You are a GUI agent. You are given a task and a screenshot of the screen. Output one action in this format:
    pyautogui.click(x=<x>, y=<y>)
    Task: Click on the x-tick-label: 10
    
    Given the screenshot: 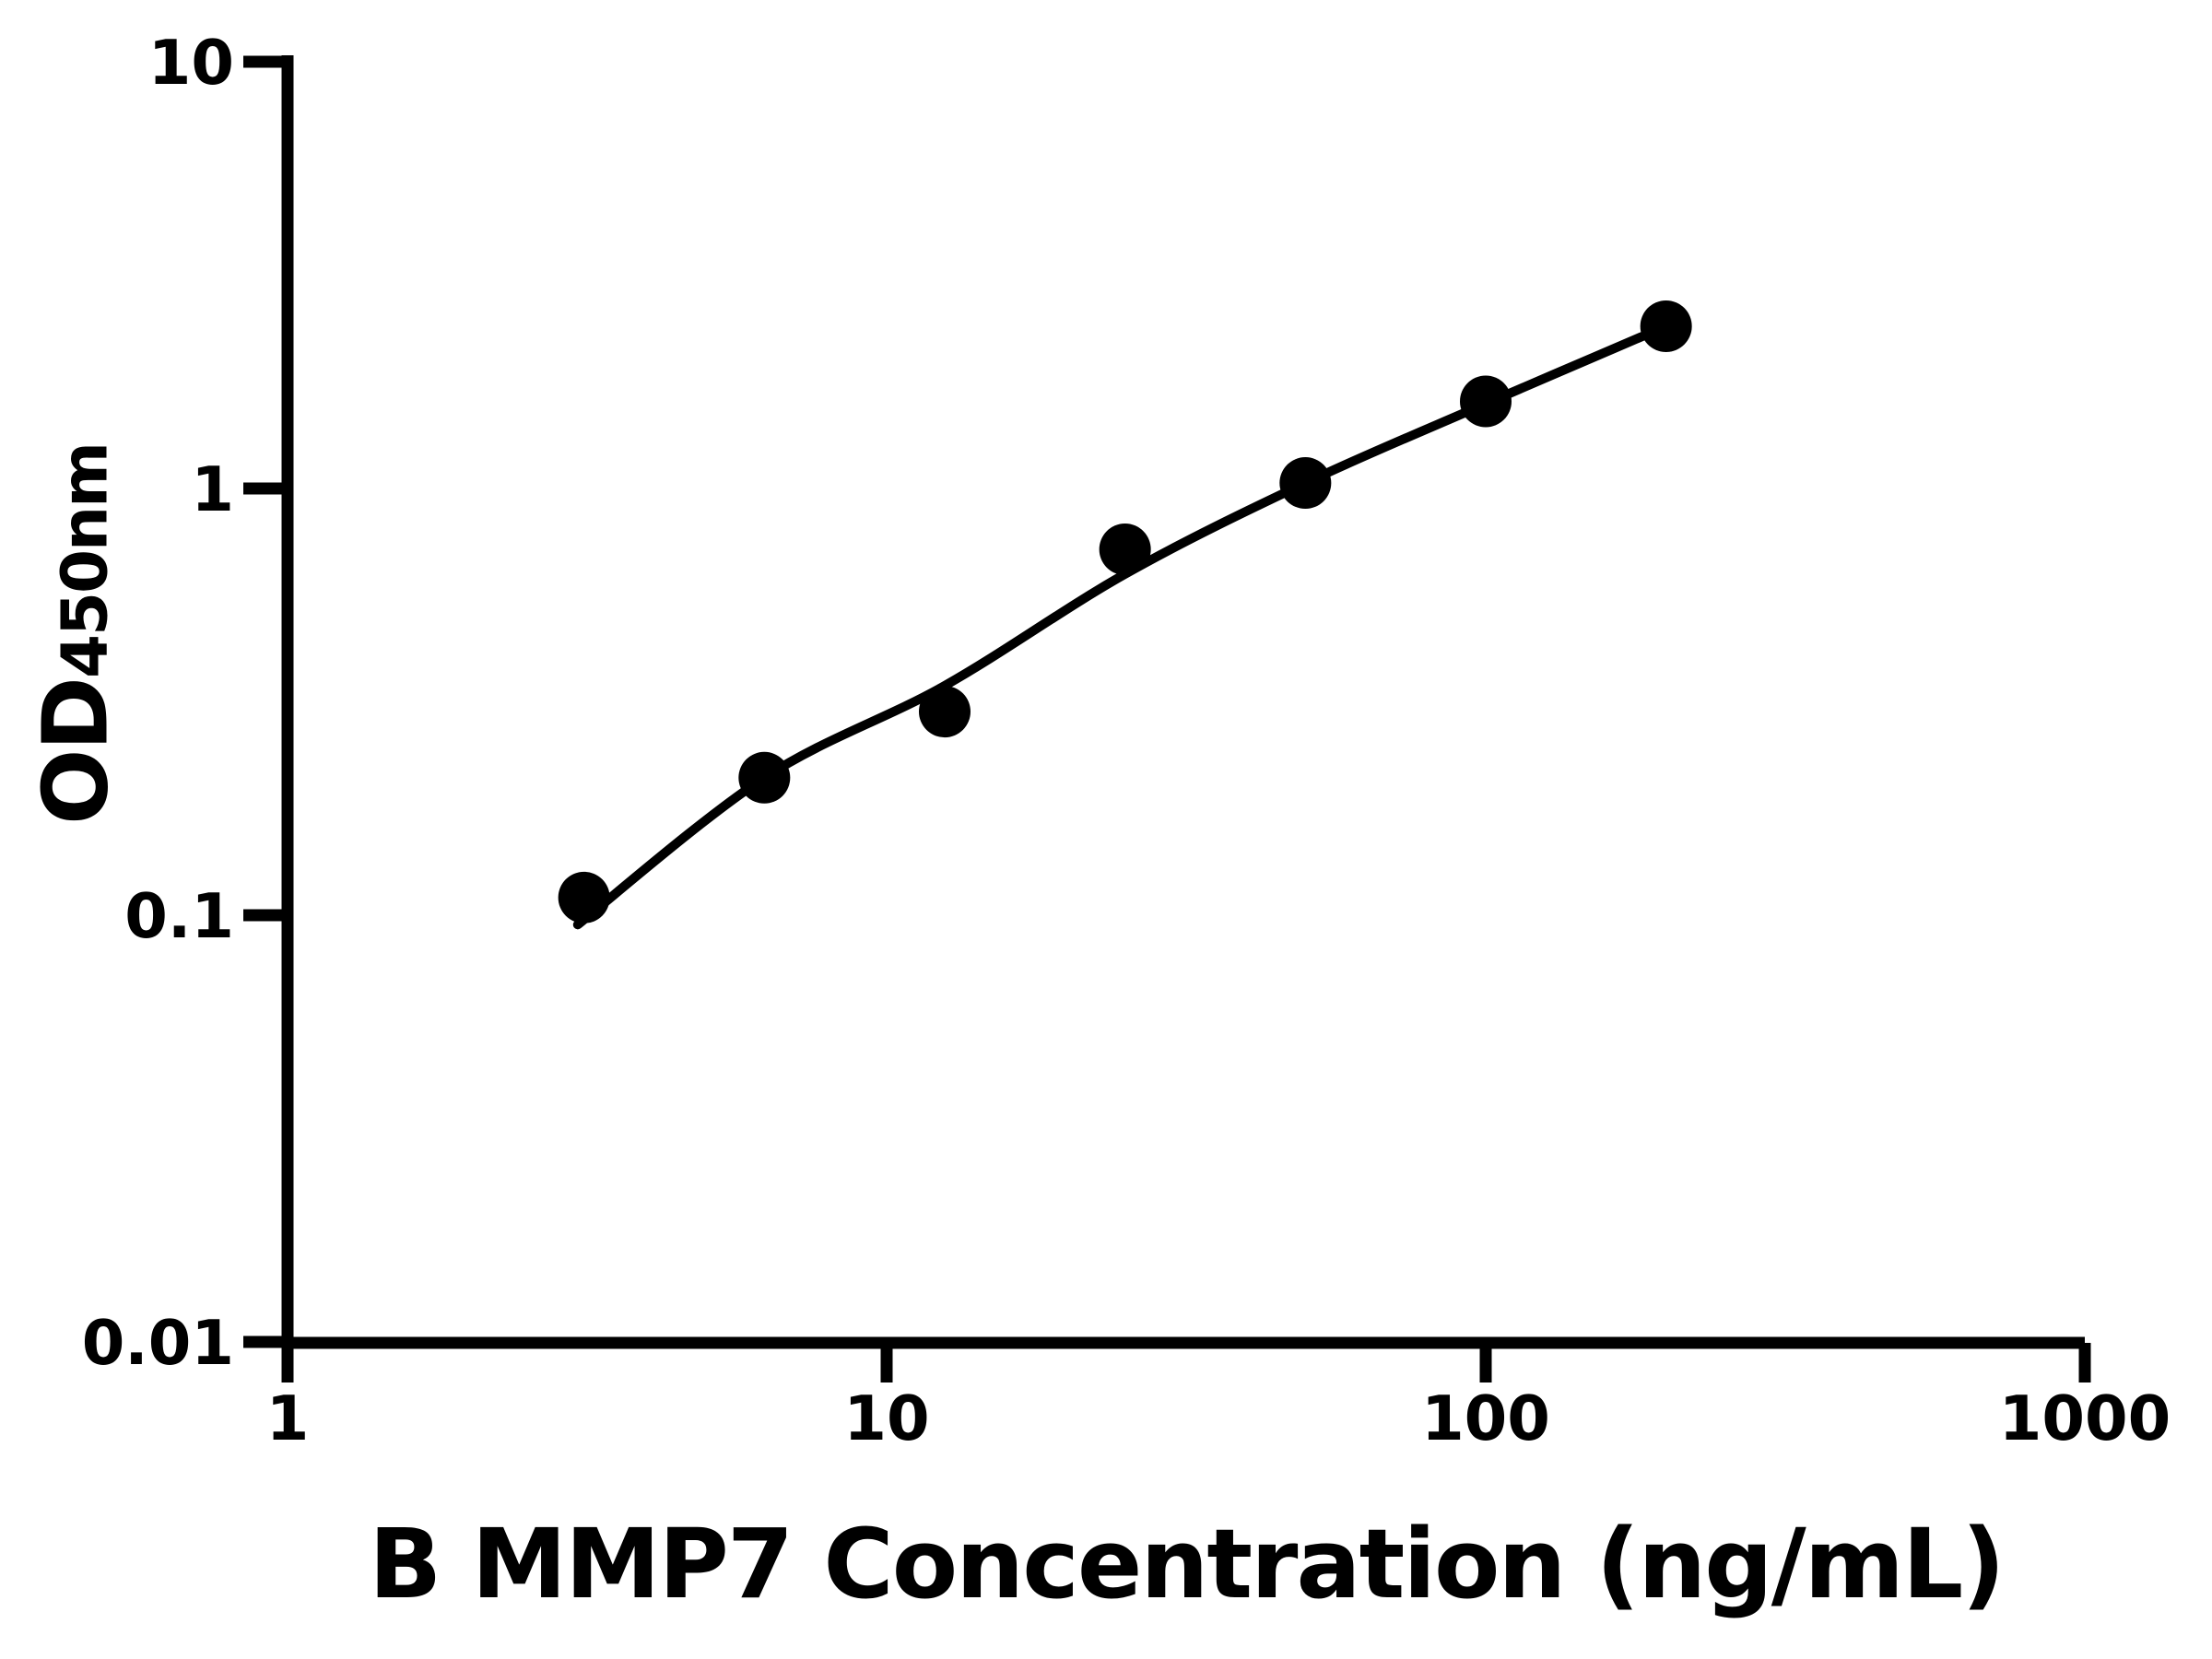 What is the action you would take?
    pyautogui.click(x=886, y=1418)
    